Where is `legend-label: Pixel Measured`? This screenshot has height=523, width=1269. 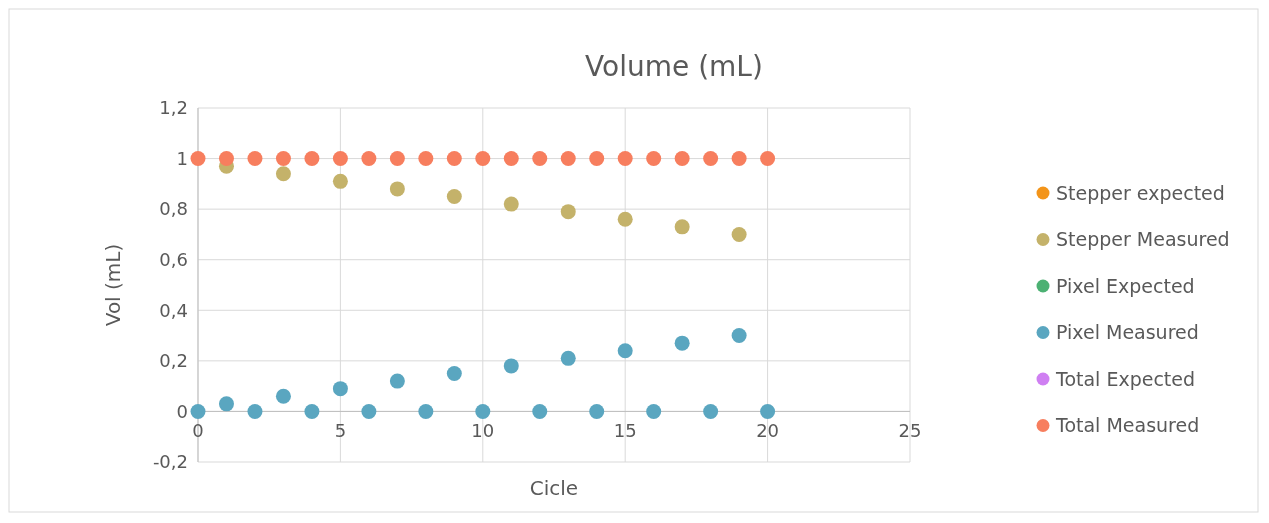 legend-label: Pixel Measured is located at coordinates (1127, 332).